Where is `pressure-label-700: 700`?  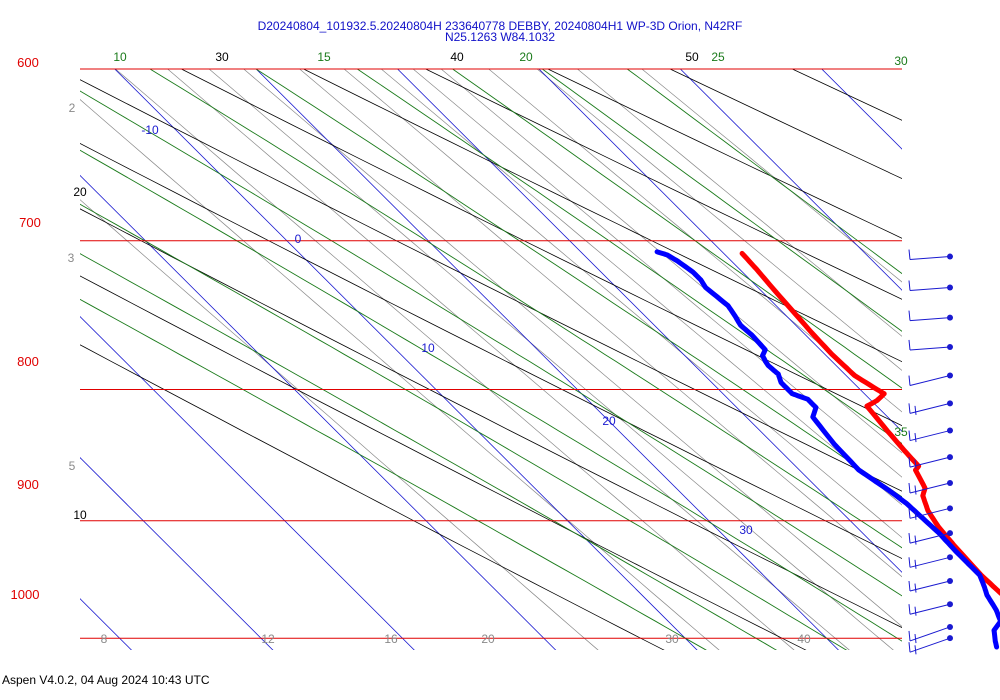
pressure-label-700: 700 is located at coordinates (30, 222).